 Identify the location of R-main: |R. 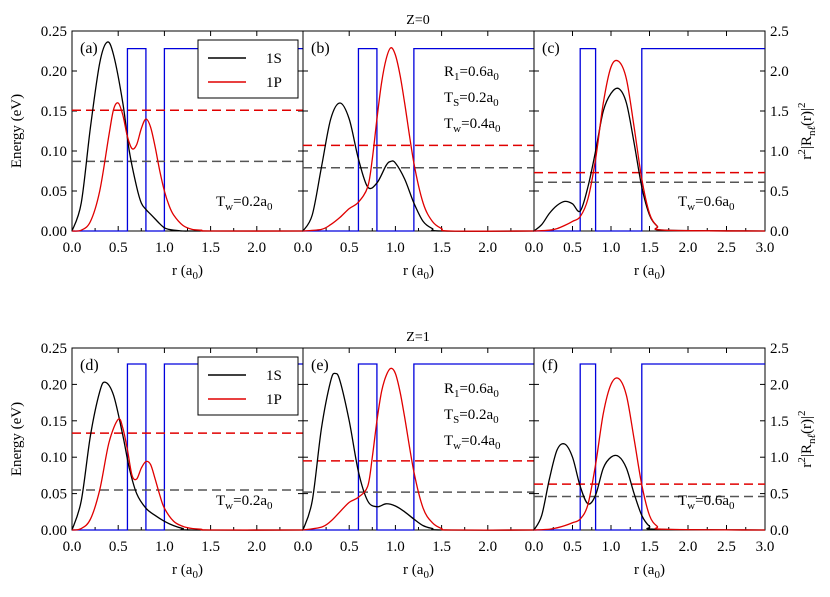
(807, 142).